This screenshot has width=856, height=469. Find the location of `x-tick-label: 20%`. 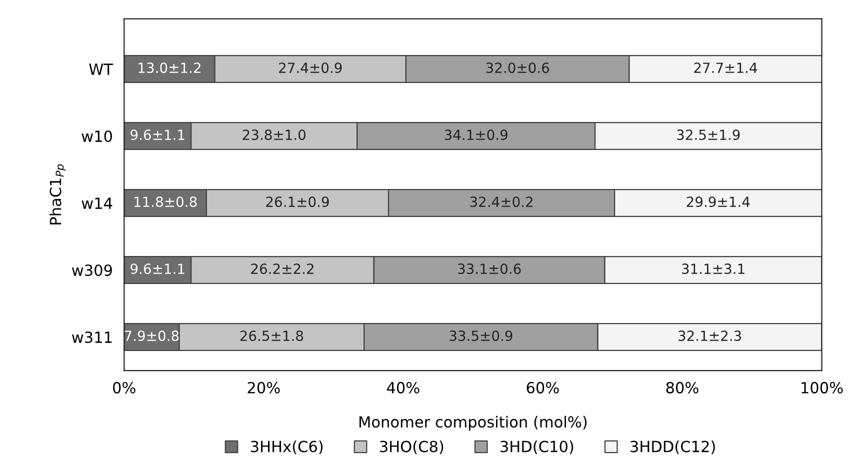

x-tick-label: 20% is located at coordinates (264, 388).